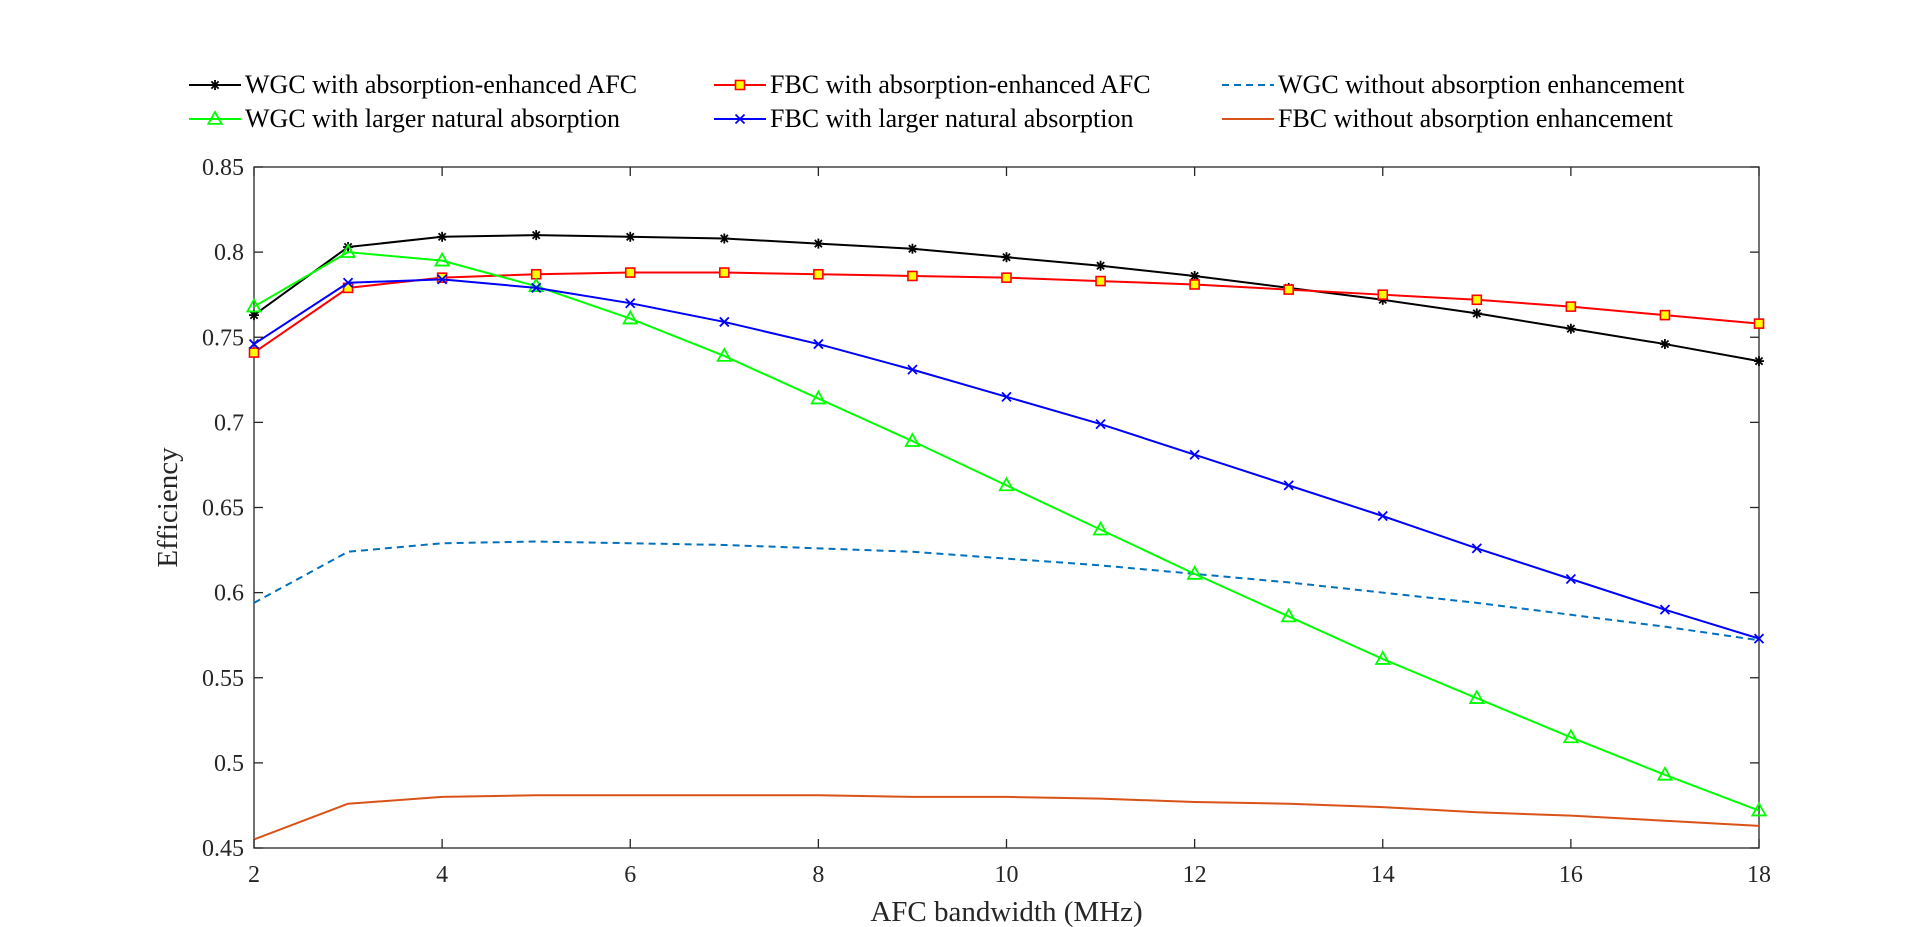  What do you see at coordinates (223, 849) in the screenshot?
I see `y-tick-label: 0.45` at bounding box center [223, 849].